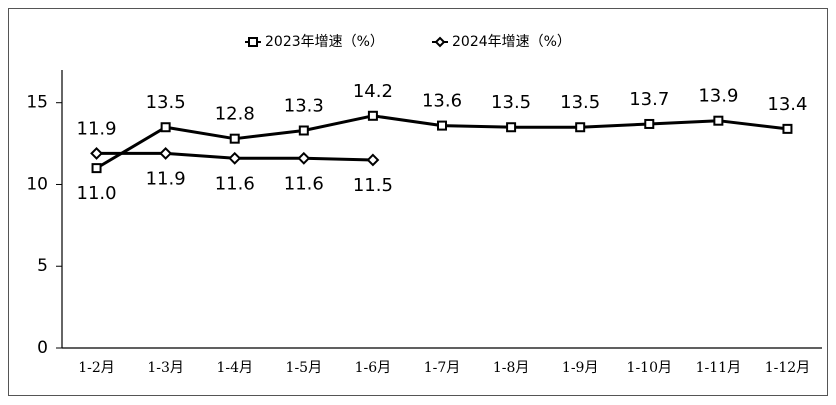 The image size is (836, 405). Describe the element at coordinates (373, 185) in the screenshot. I see `data-label: 11.5` at that location.